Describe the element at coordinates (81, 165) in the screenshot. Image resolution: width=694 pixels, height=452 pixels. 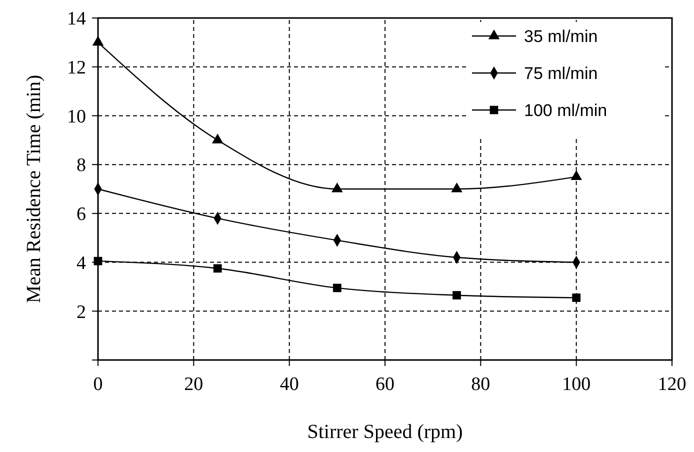
I see `y-tick-label: 8` at that location.